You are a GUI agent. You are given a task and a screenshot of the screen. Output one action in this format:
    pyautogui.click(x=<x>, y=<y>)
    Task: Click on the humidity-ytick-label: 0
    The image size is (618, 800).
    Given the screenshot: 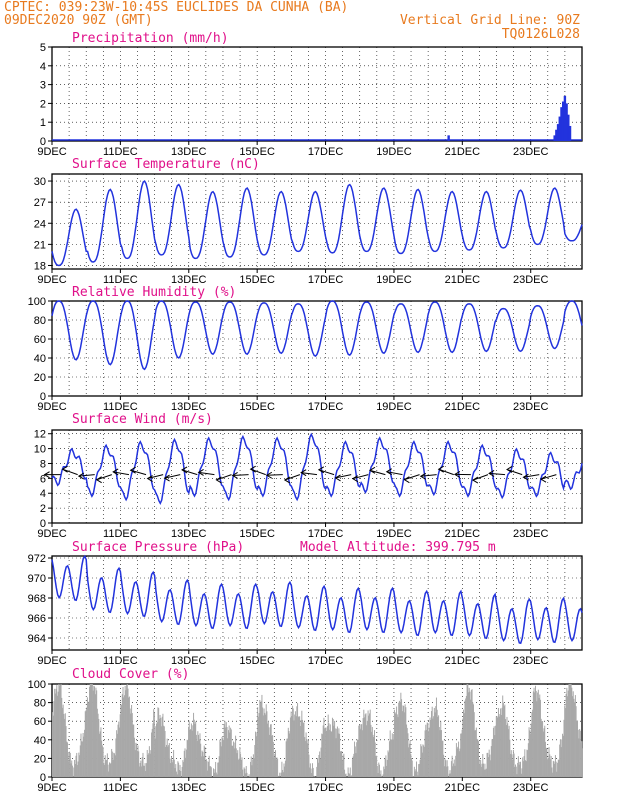 What is the action you would take?
    pyautogui.click(x=43, y=397)
    